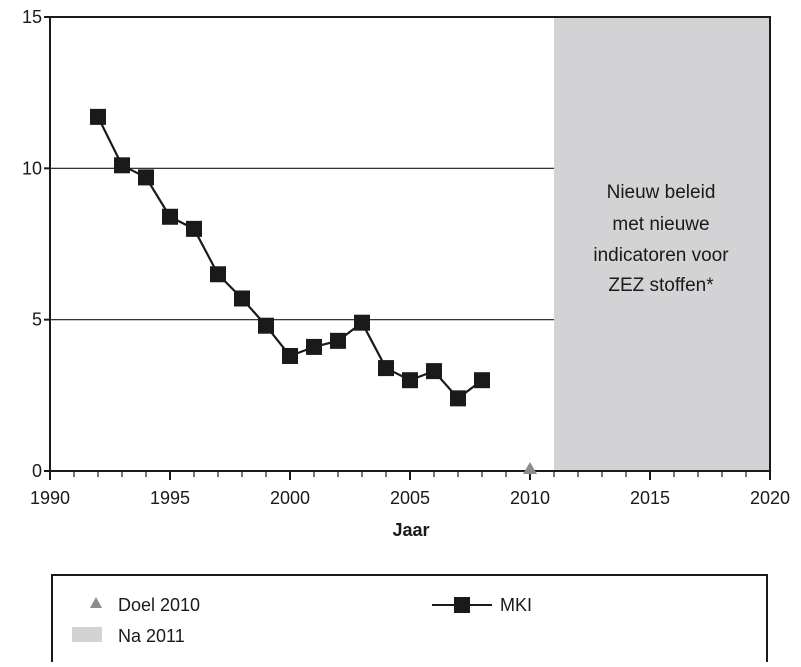 The height and width of the screenshot is (667, 801). What do you see at coordinates (661, 255) in the screenshot?
I see `shaded-text-line-3: indicatoren voor` at bounding box center [661, 255].